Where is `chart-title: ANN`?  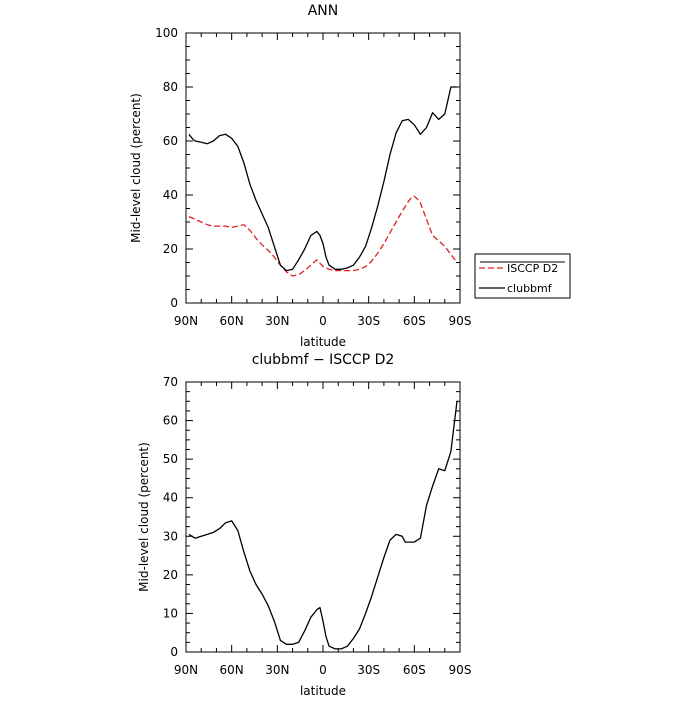
chart-title: ANN is located at coordinates (323, 11).